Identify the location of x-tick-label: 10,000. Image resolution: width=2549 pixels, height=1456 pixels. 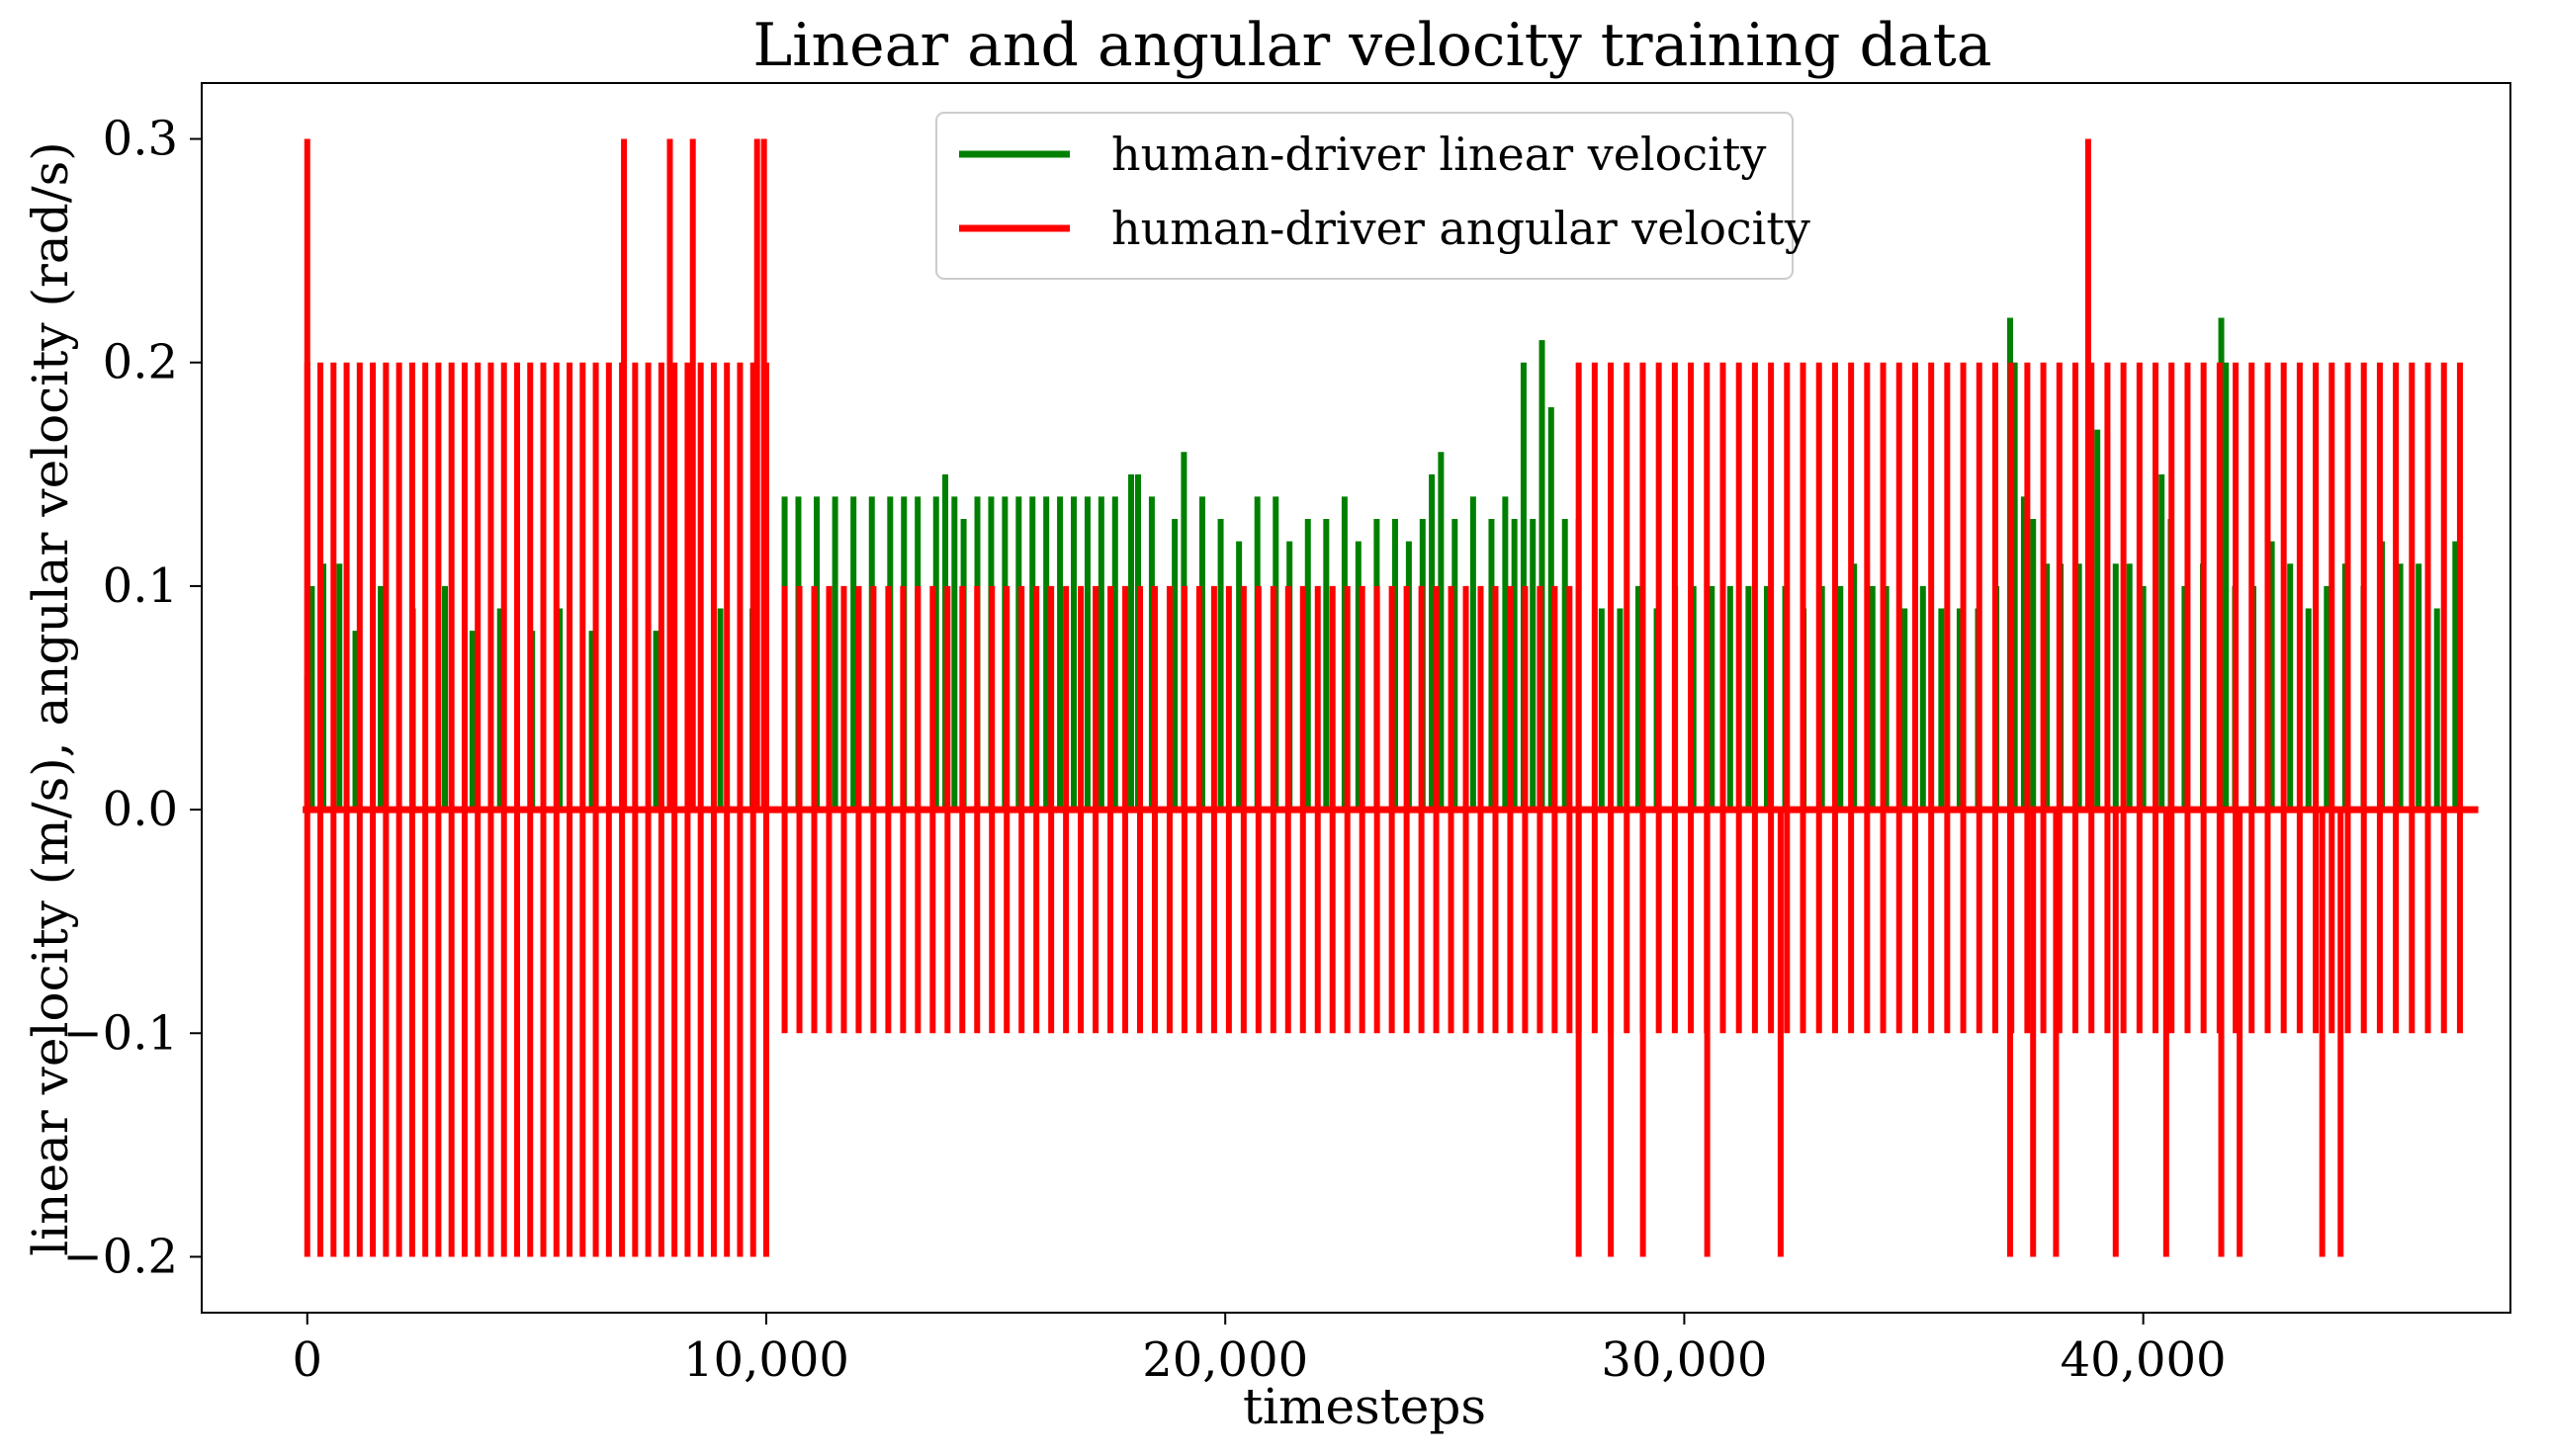
(766, 1360).